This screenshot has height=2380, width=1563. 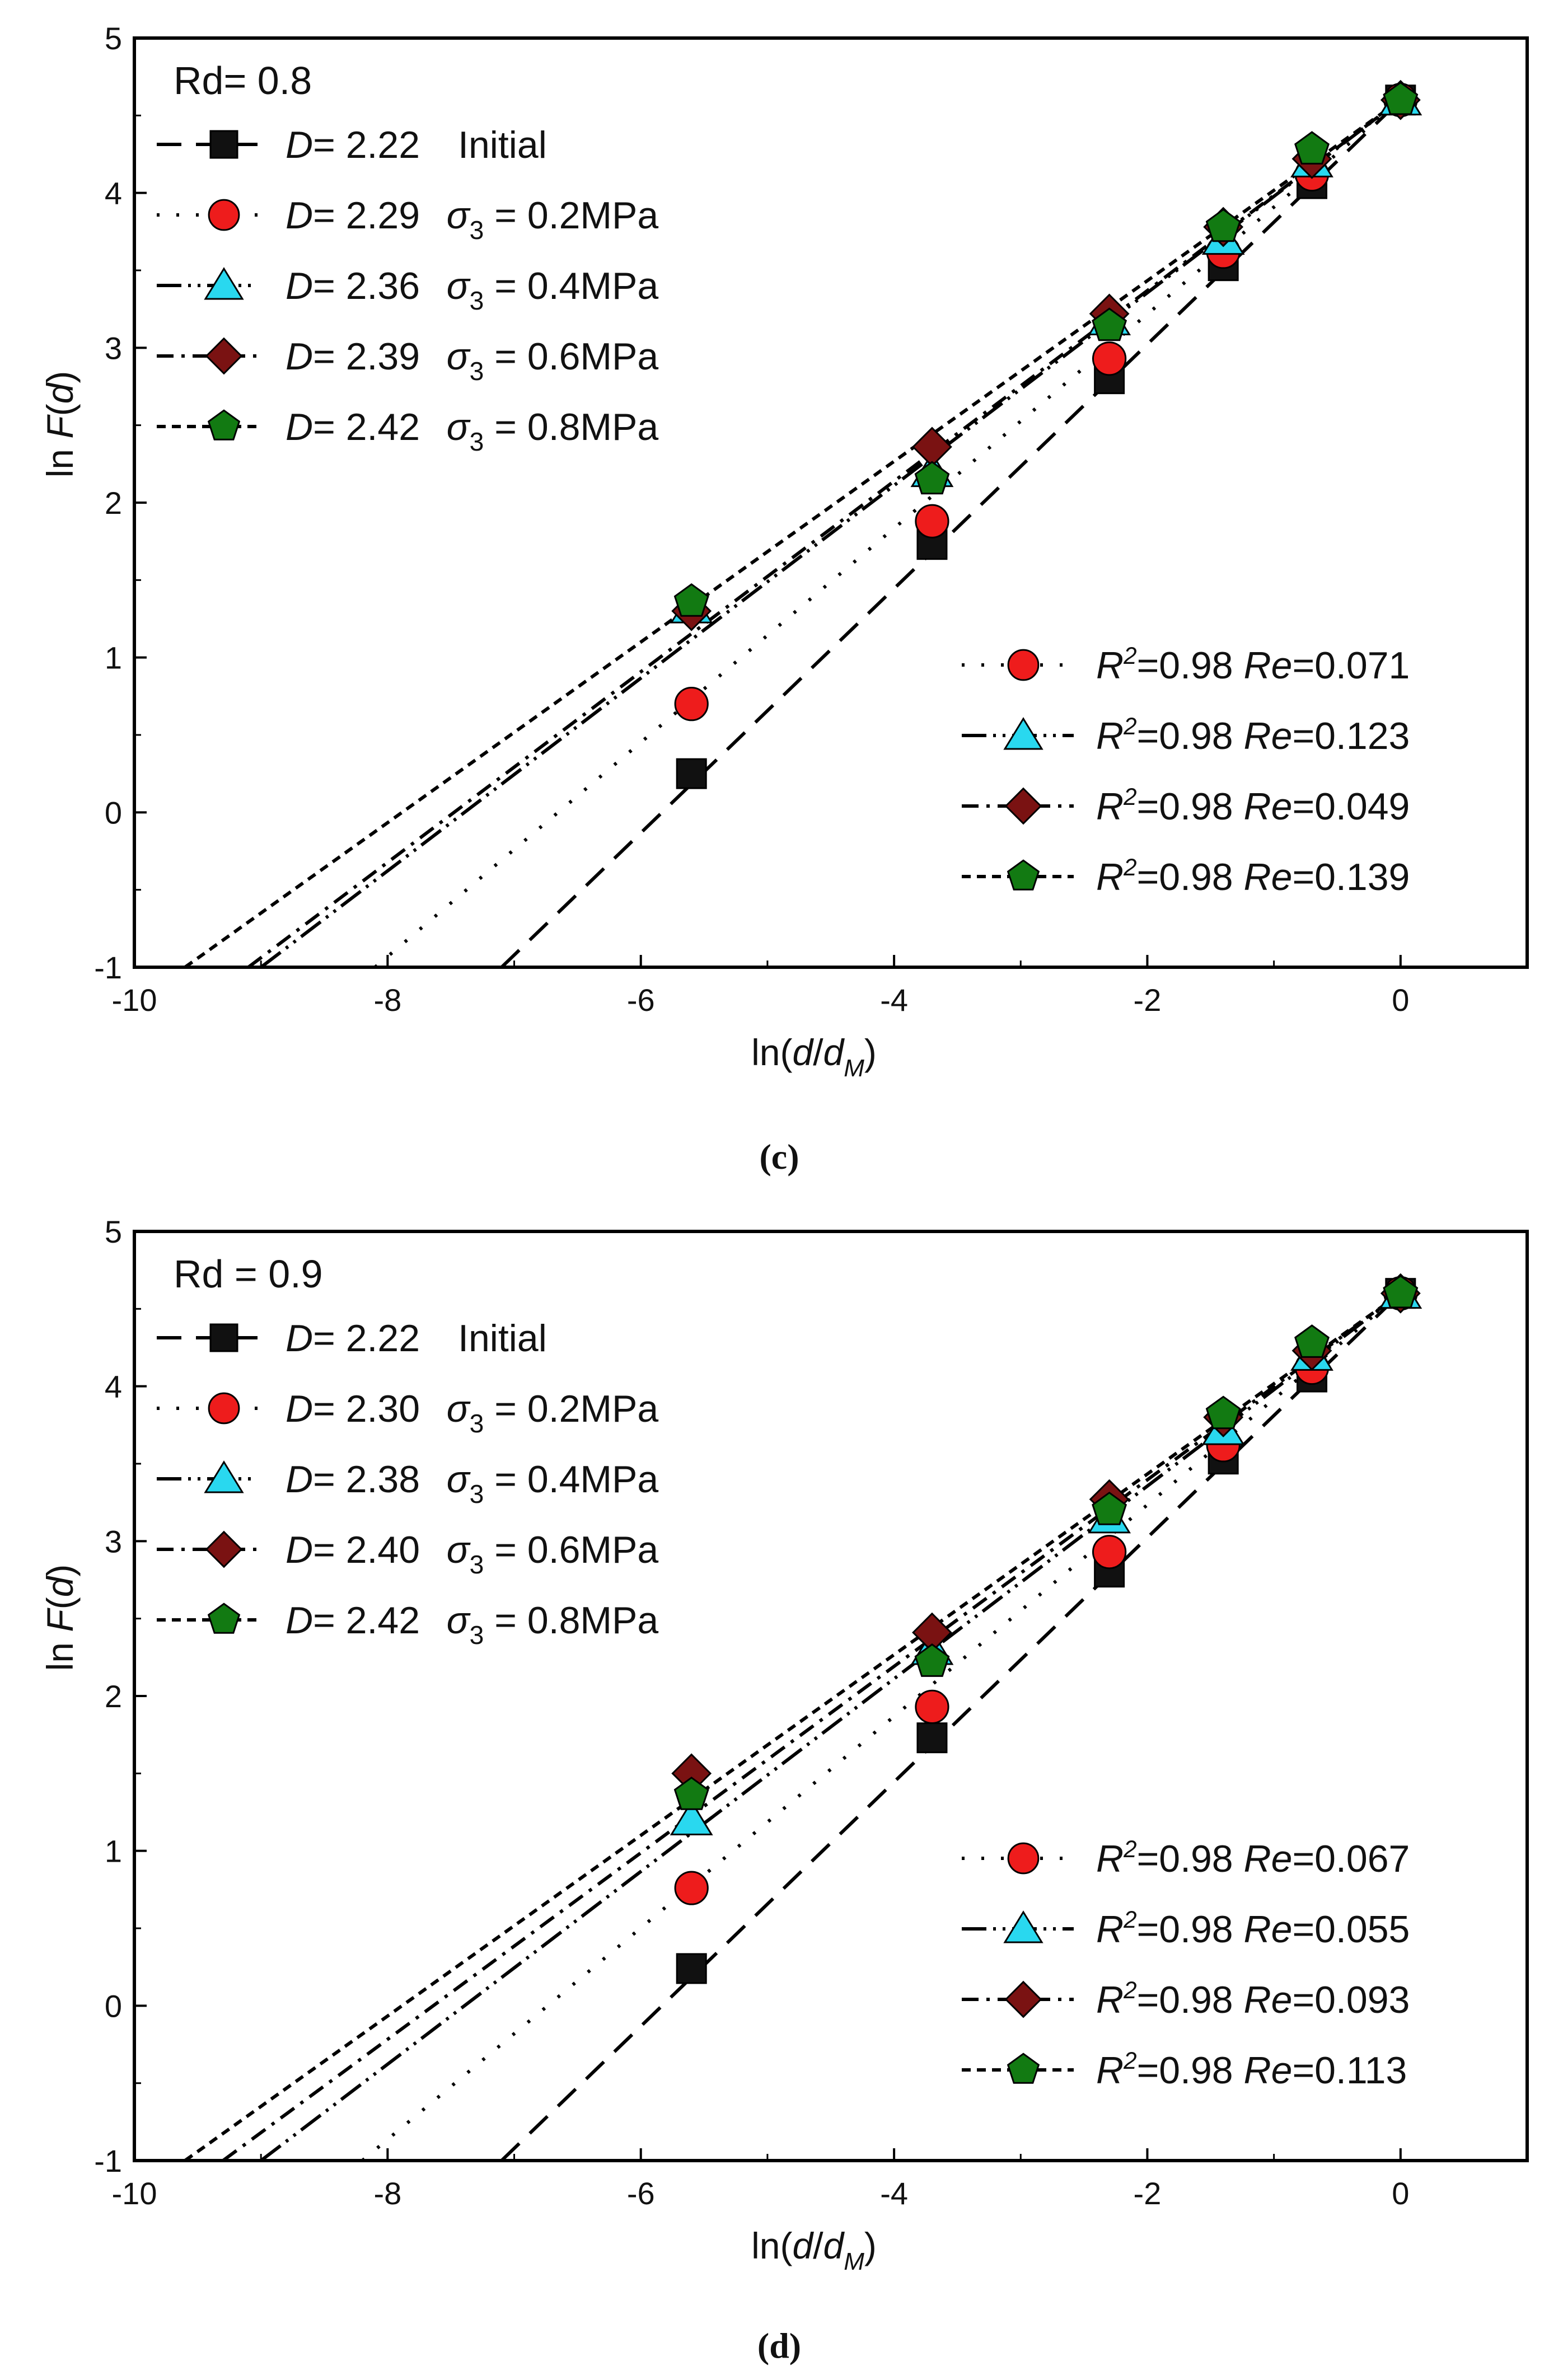 I want to click on fit-stat-pentagon: R2=0.98 Re=0.113, so click(x=1251, y=2070).